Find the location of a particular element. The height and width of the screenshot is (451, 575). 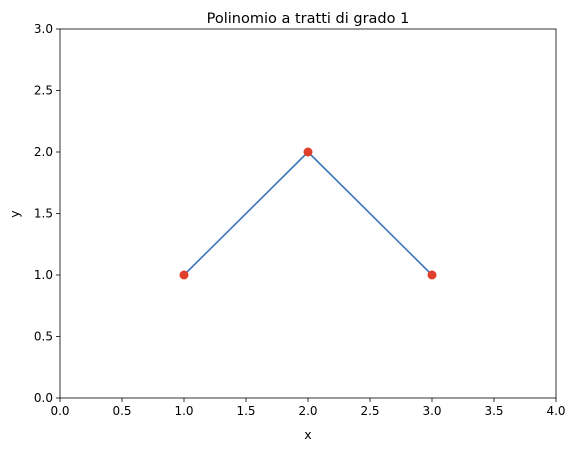

series-line is located at coordinates (308, 213).